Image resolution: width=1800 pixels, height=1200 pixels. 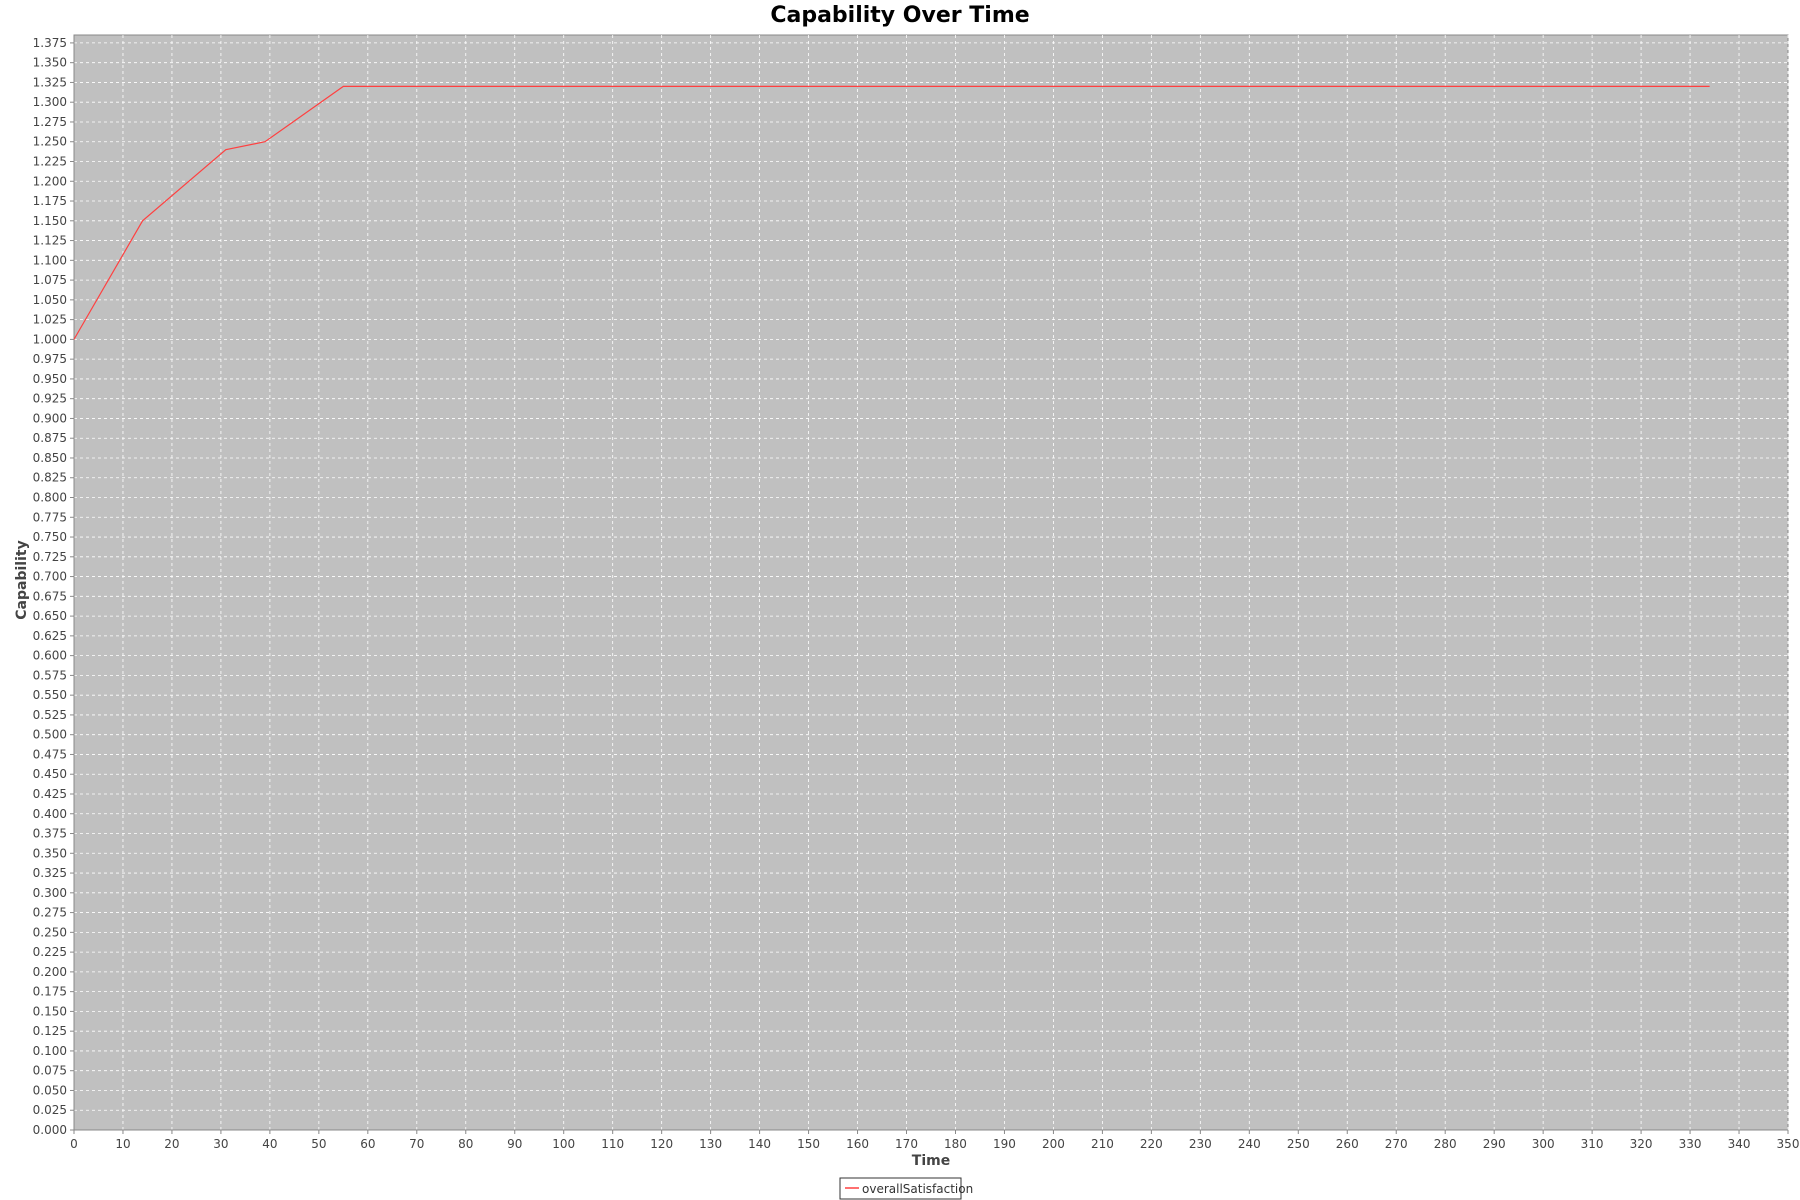 What do you see at coordinates (50, 517) in the screenshot?
I see `y-tick-label: 0.775` at bounding box center [50, 517].